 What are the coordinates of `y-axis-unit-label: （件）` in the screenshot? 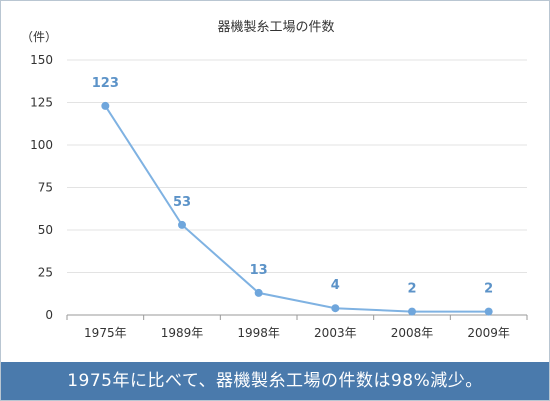 It's located at (39, 37).